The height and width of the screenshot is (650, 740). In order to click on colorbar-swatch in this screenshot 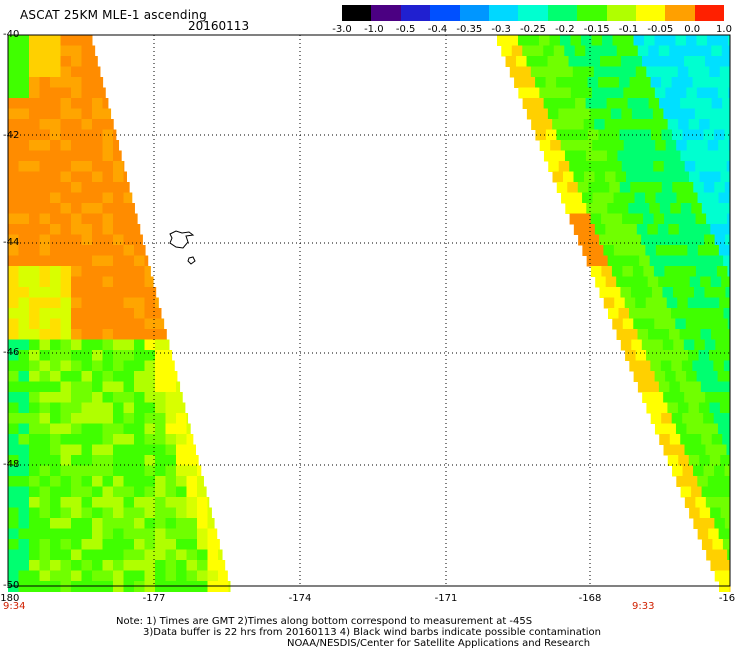, I will do `click(650, 13)`.